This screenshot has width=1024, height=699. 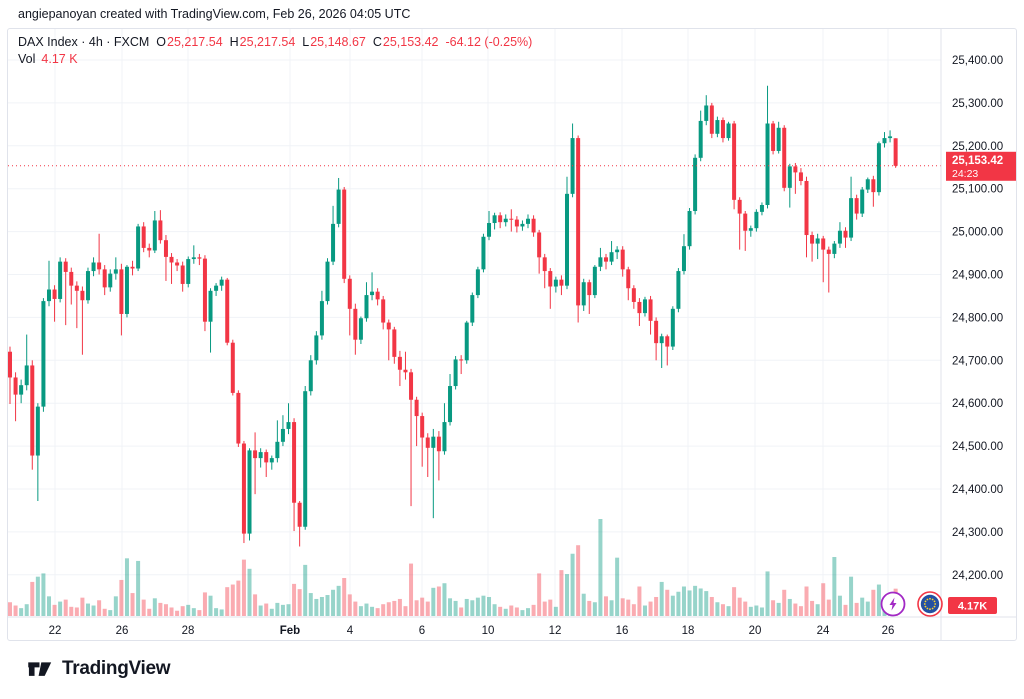 What do you see at coordinates (977, 404) in the screenshot?
I see `price-axis-label: 24,600.00` at bounding box center [977, 404].